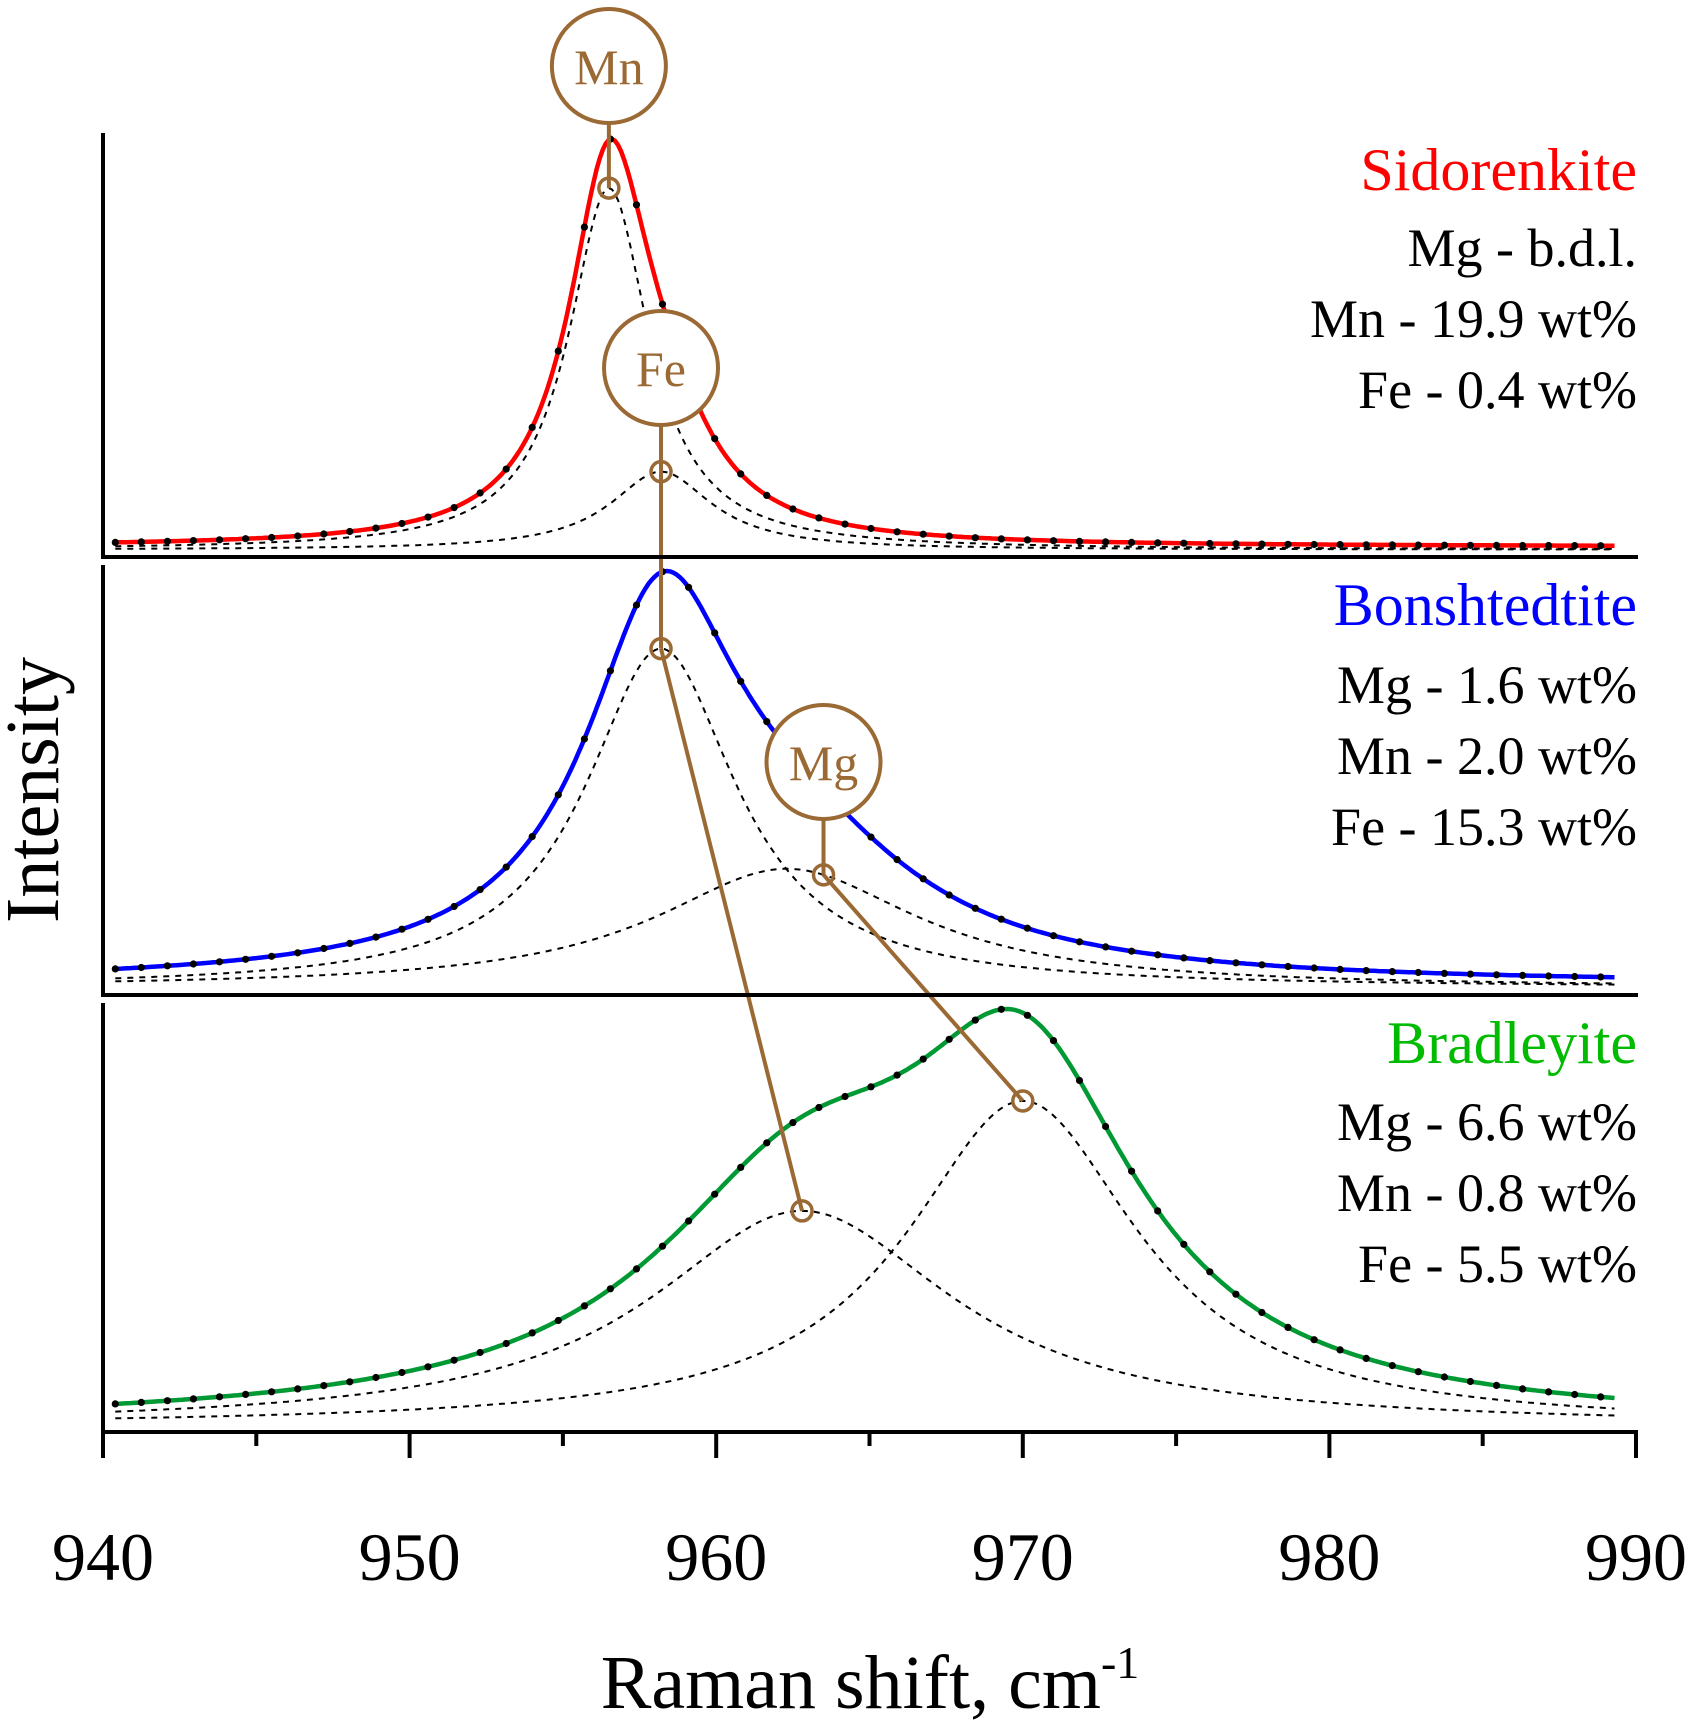  Describe the element at coordinates (870, 1681) in the screenshot. I see `x-axis-title: Raman shift, cm-1` at that location.